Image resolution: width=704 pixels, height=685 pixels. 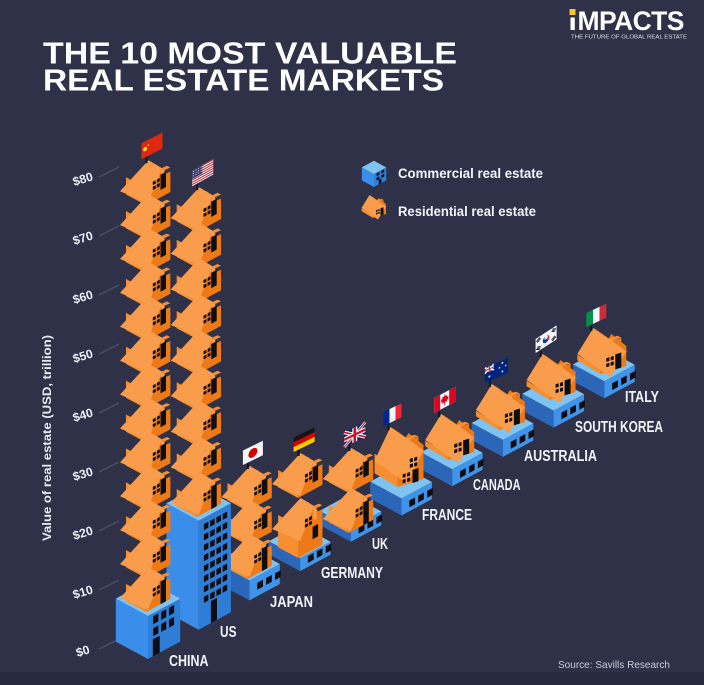 I want to click on svg-text: JAPAN, so click(x=291, y=602).